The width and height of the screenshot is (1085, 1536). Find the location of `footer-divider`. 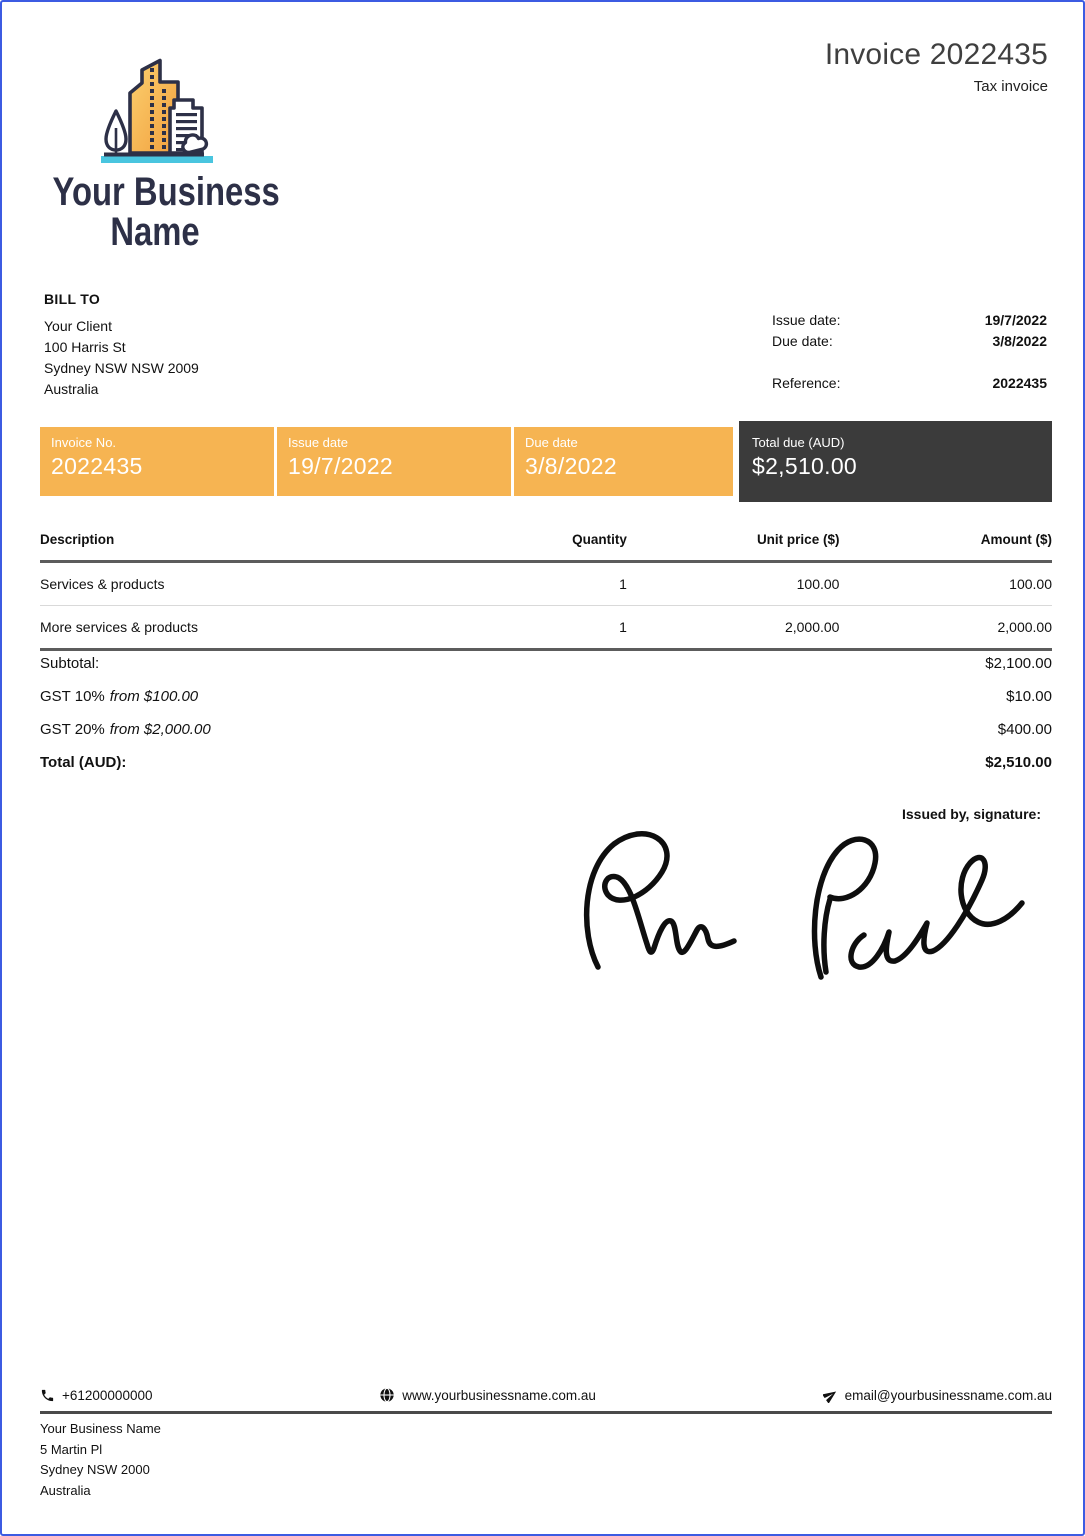

footer-divider is located at coordinates (546, 1412).